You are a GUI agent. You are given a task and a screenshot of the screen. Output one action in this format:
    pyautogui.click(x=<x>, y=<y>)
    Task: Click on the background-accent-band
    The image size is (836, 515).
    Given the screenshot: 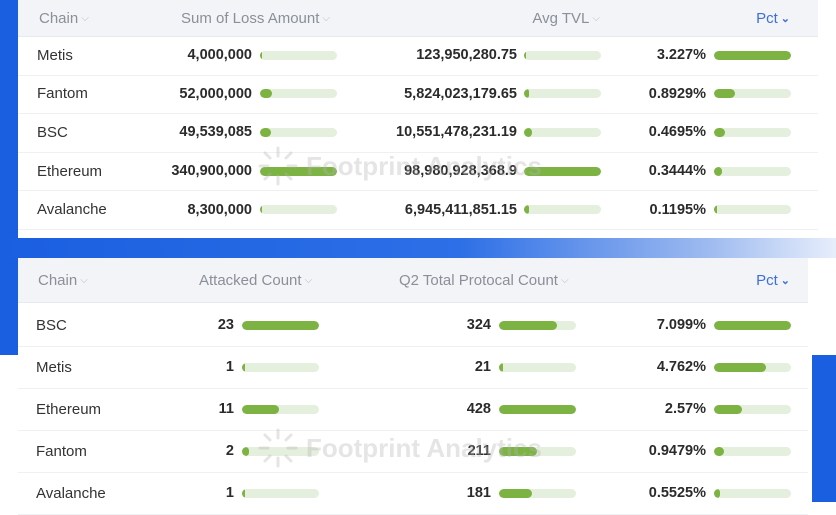 What is the action you would take?
    pyautogui.click(x=418, y=248)
    